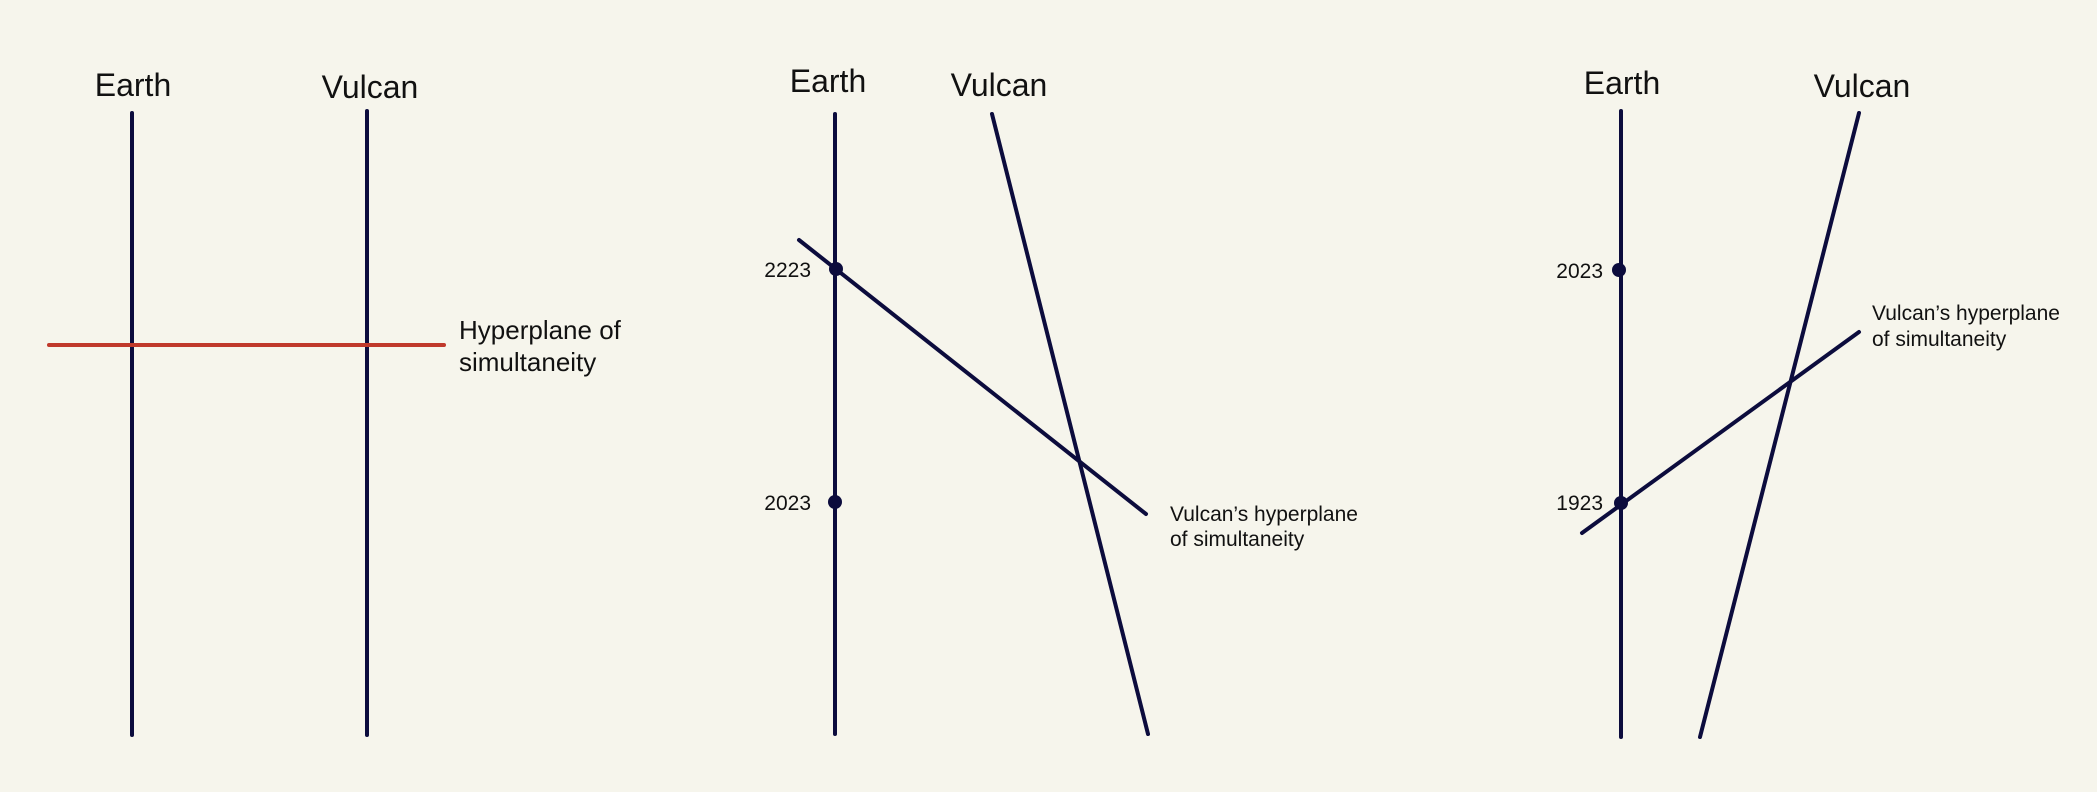  I want to click on panel-1-vulcan-label: Vulcan, so click(370, 87).